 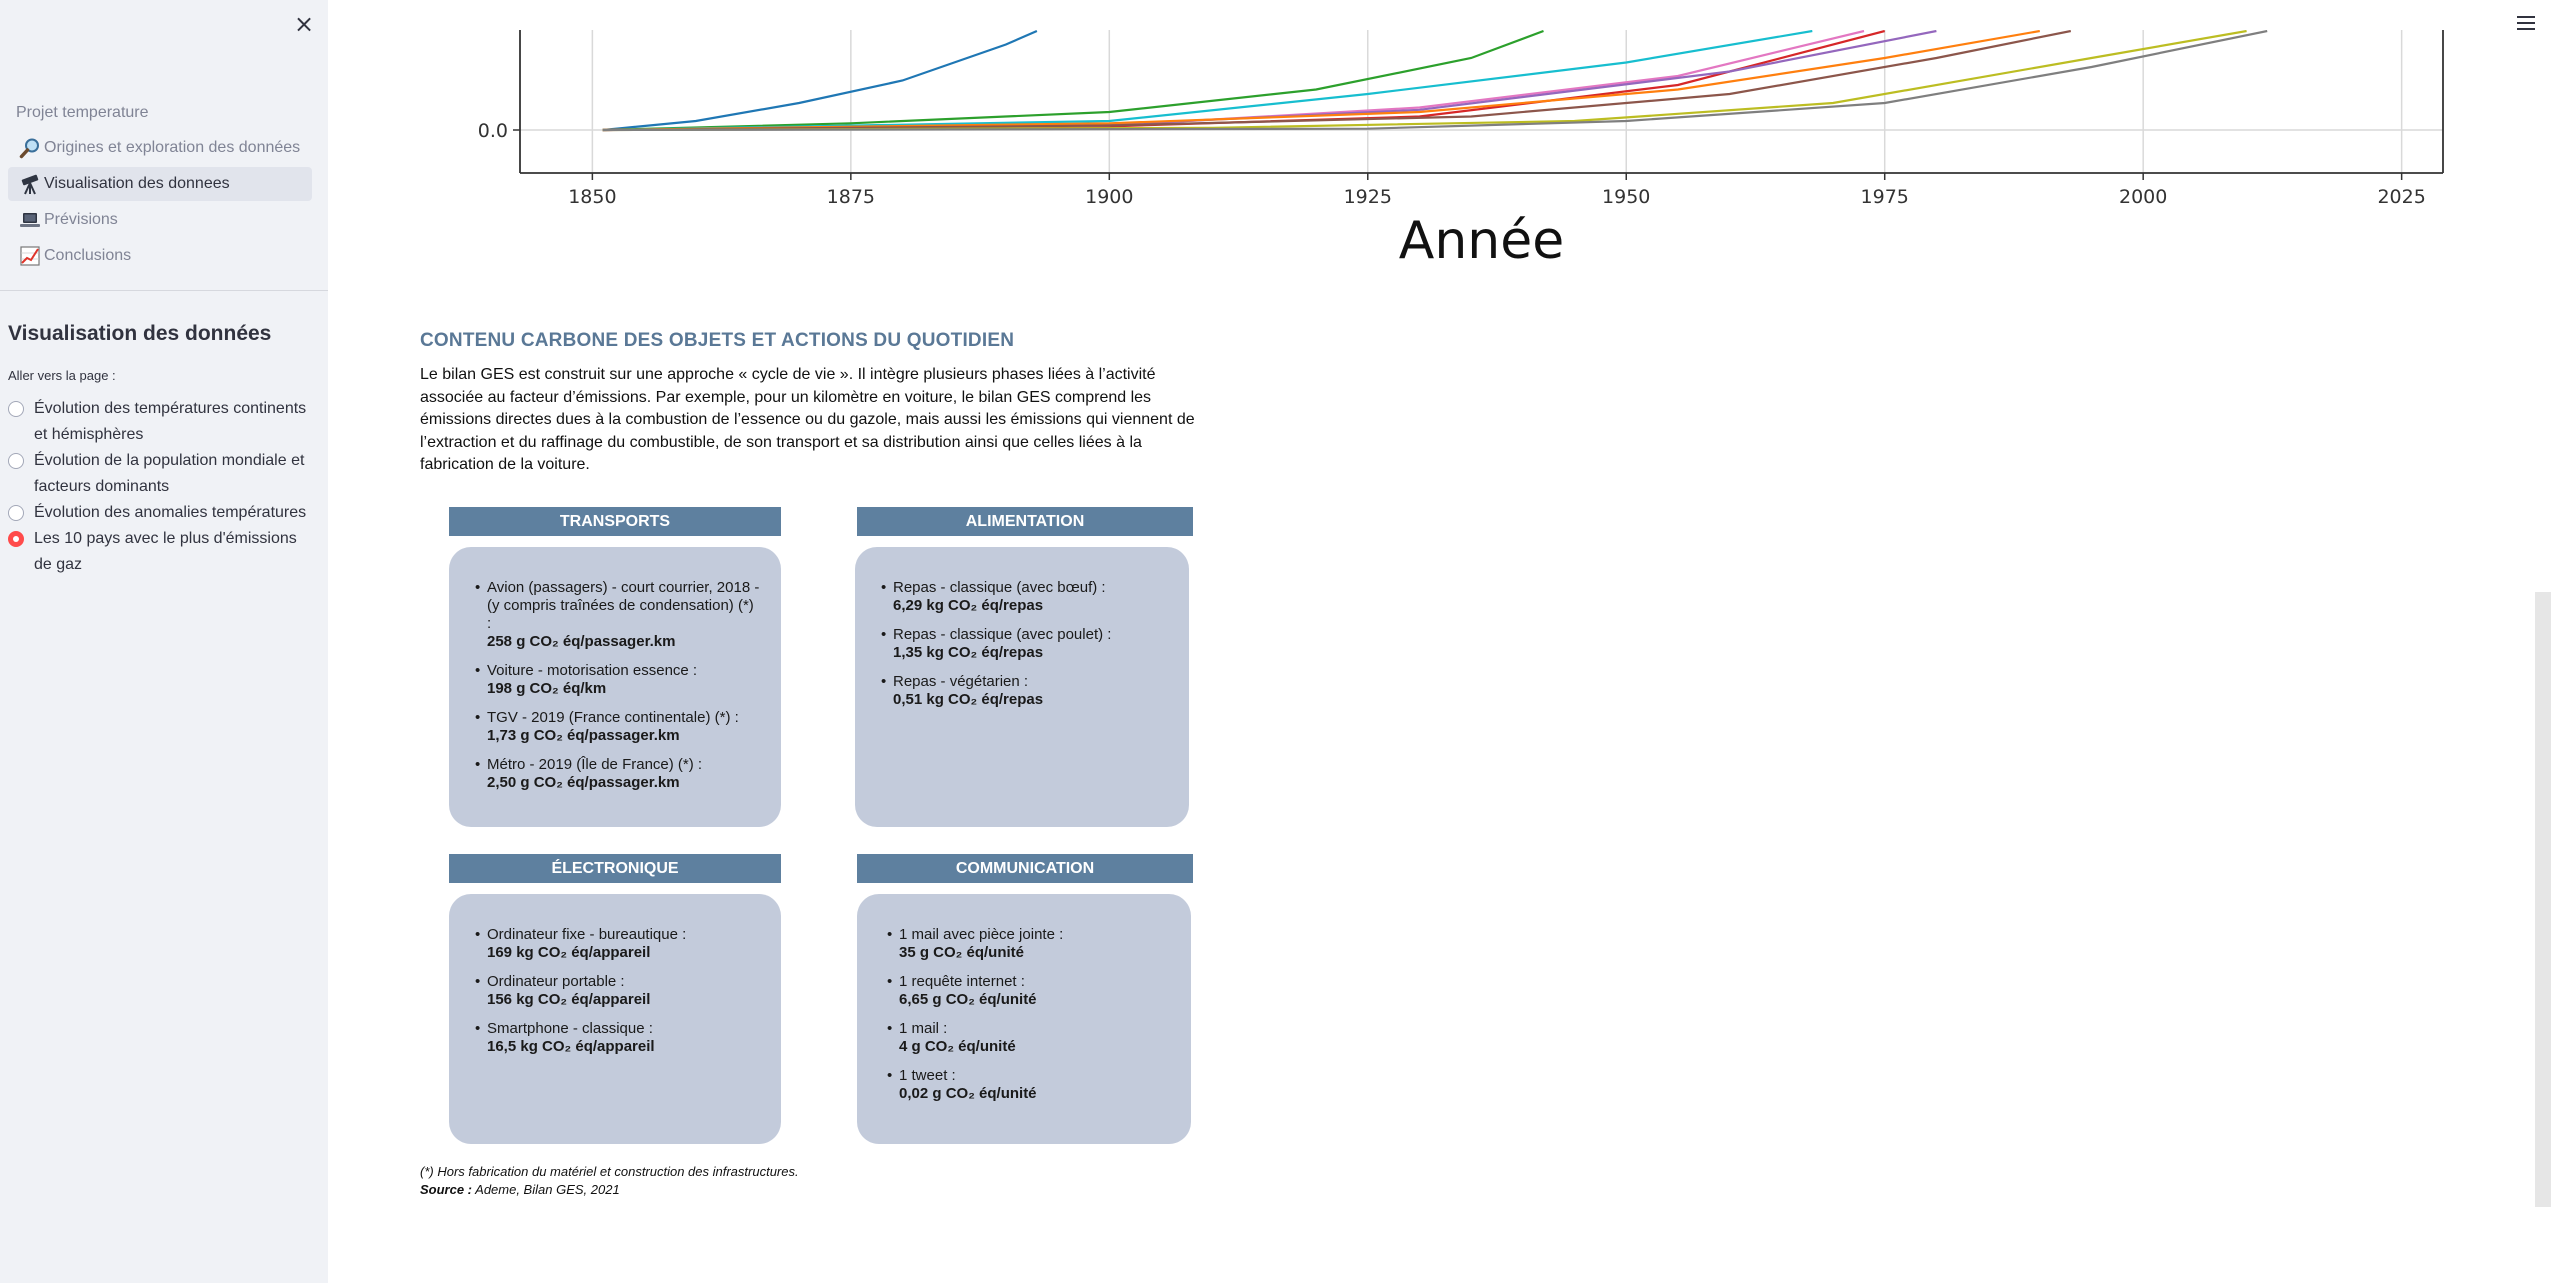 I want to click on nav-title: Projet temperature, so click(x=82, y=112).